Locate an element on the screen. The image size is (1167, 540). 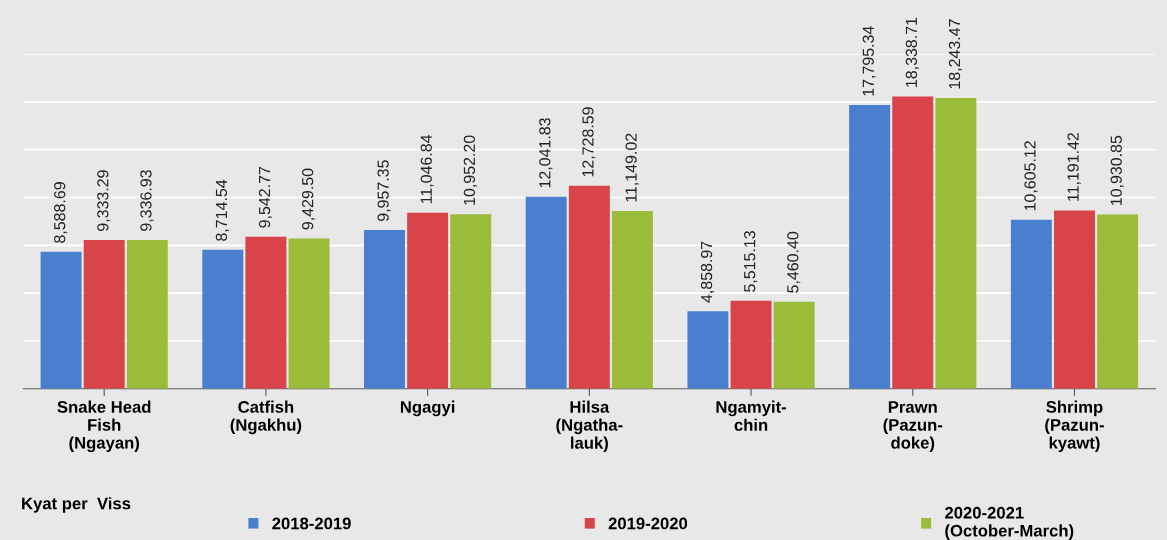
data-label: 10,952.20 is located at coordinates (470, 170).